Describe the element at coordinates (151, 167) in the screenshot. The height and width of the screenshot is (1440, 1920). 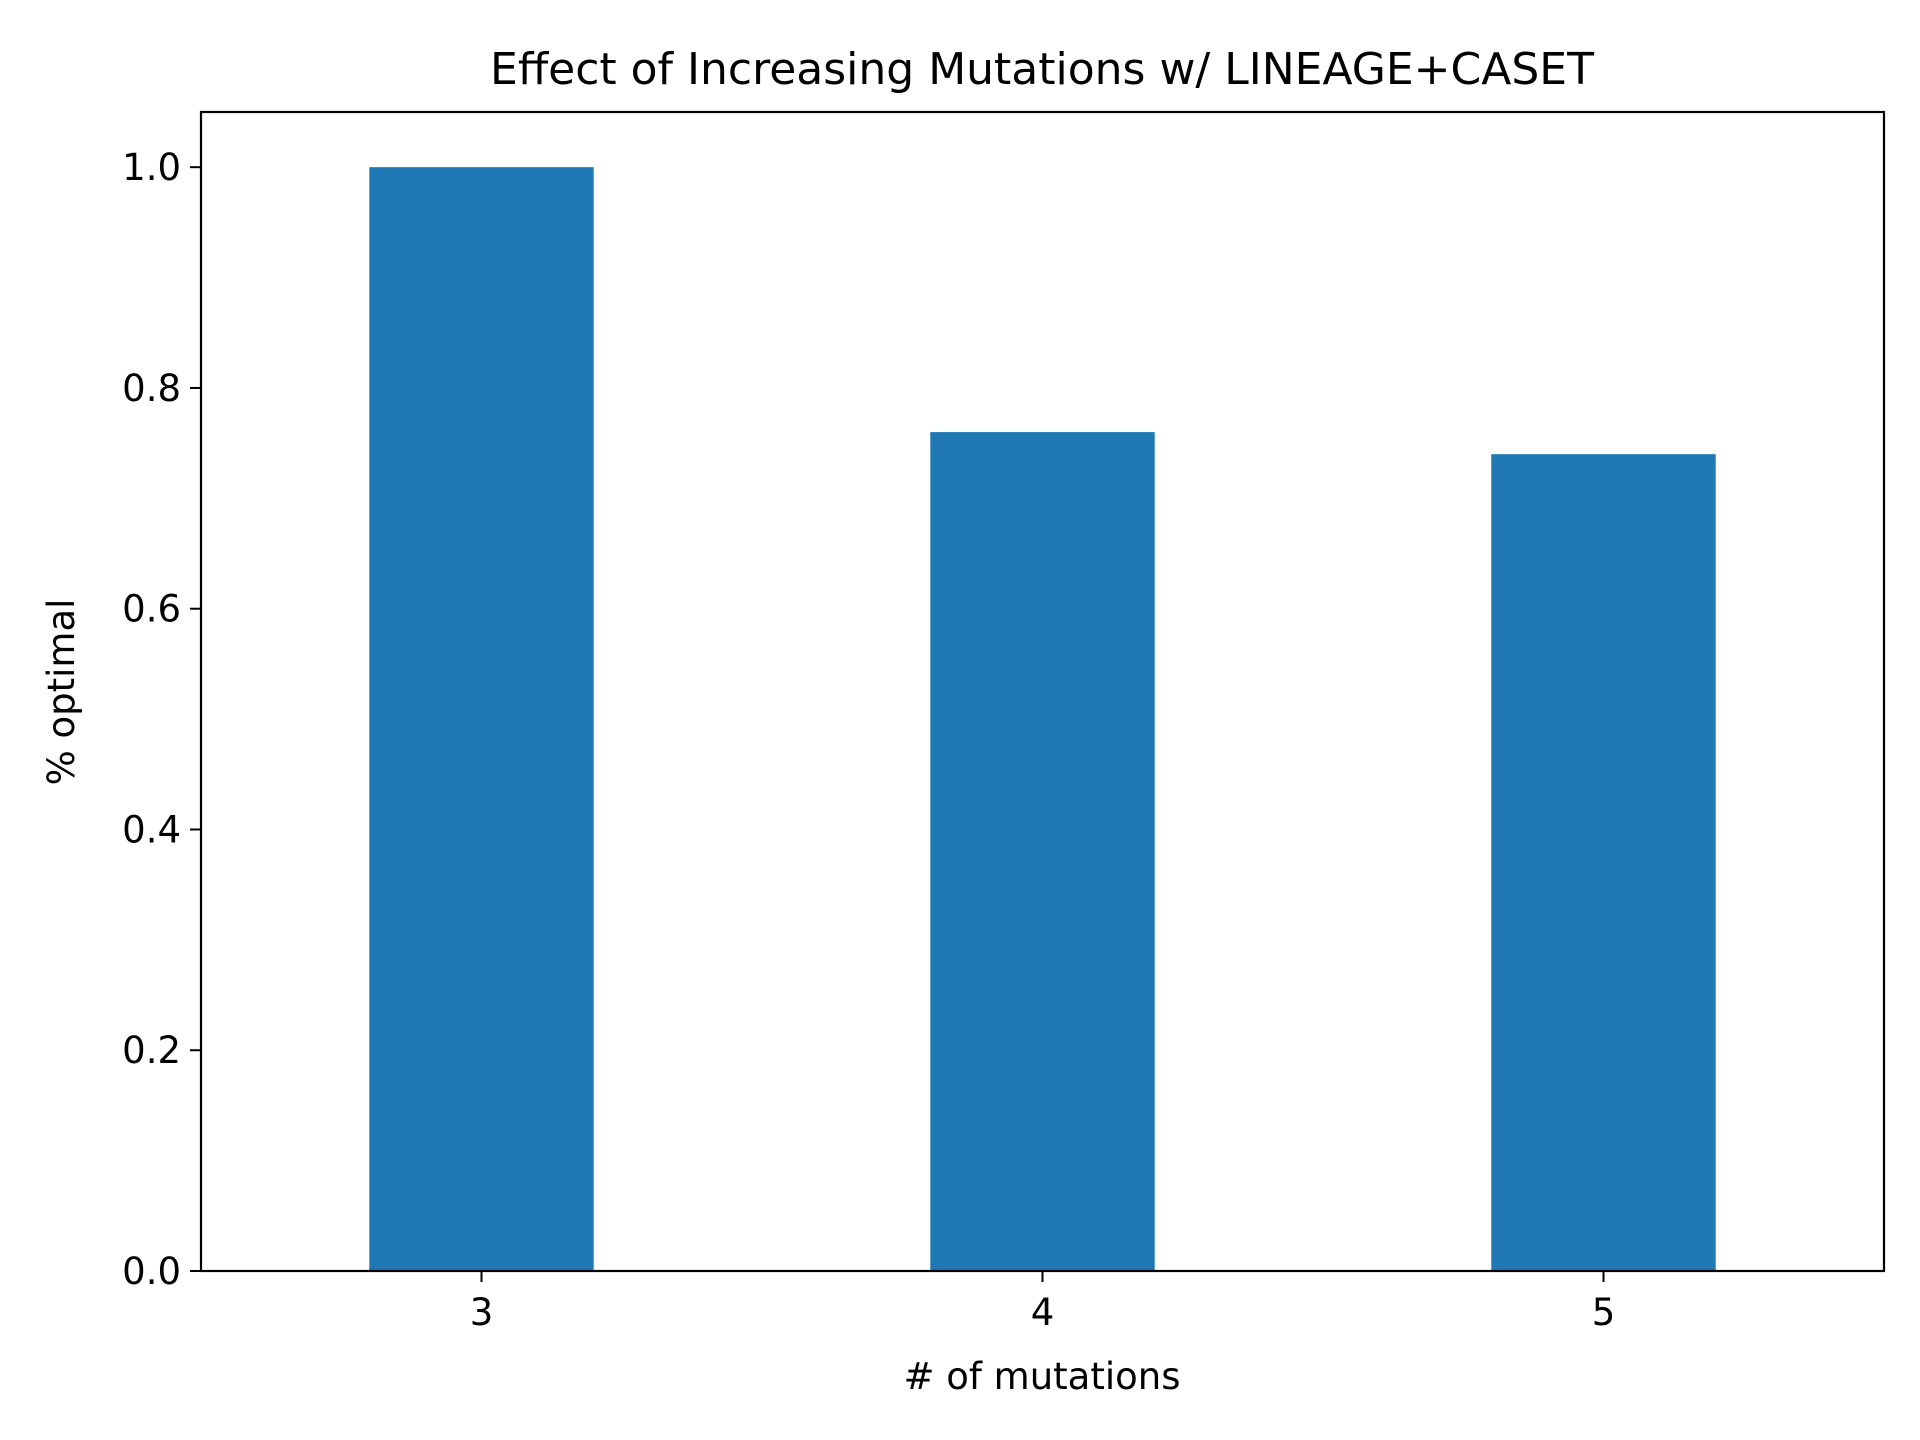
I see `y-tick-label: 1.0` at that location.